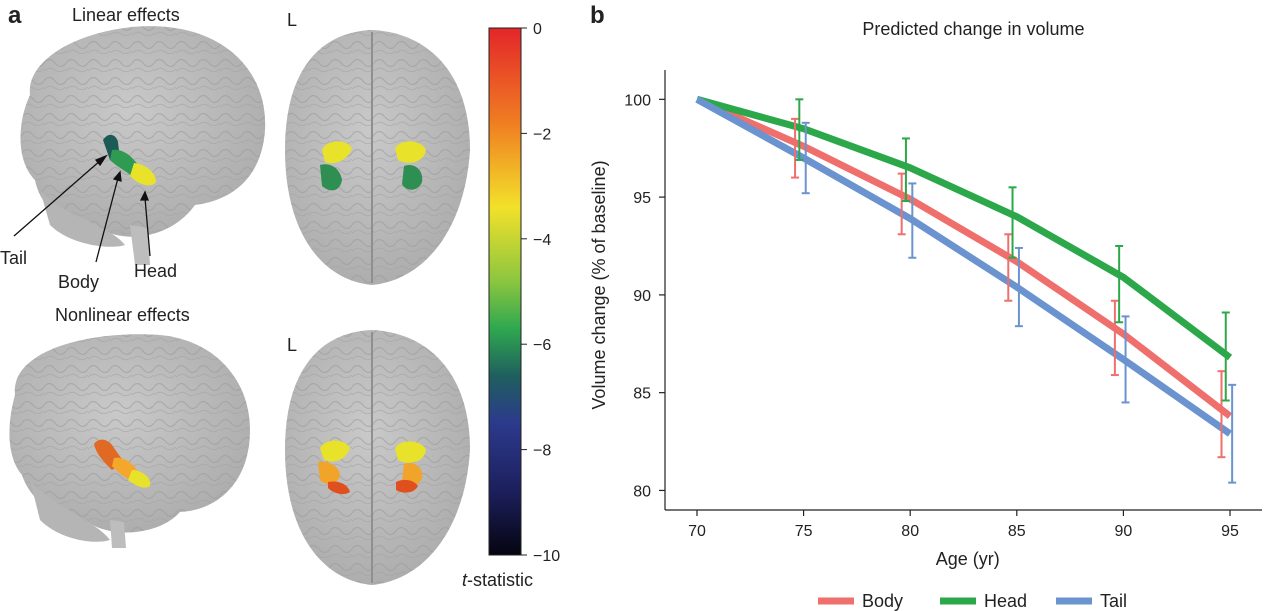  I want to click on brain-dorsal-bottom, so click(377, 457).